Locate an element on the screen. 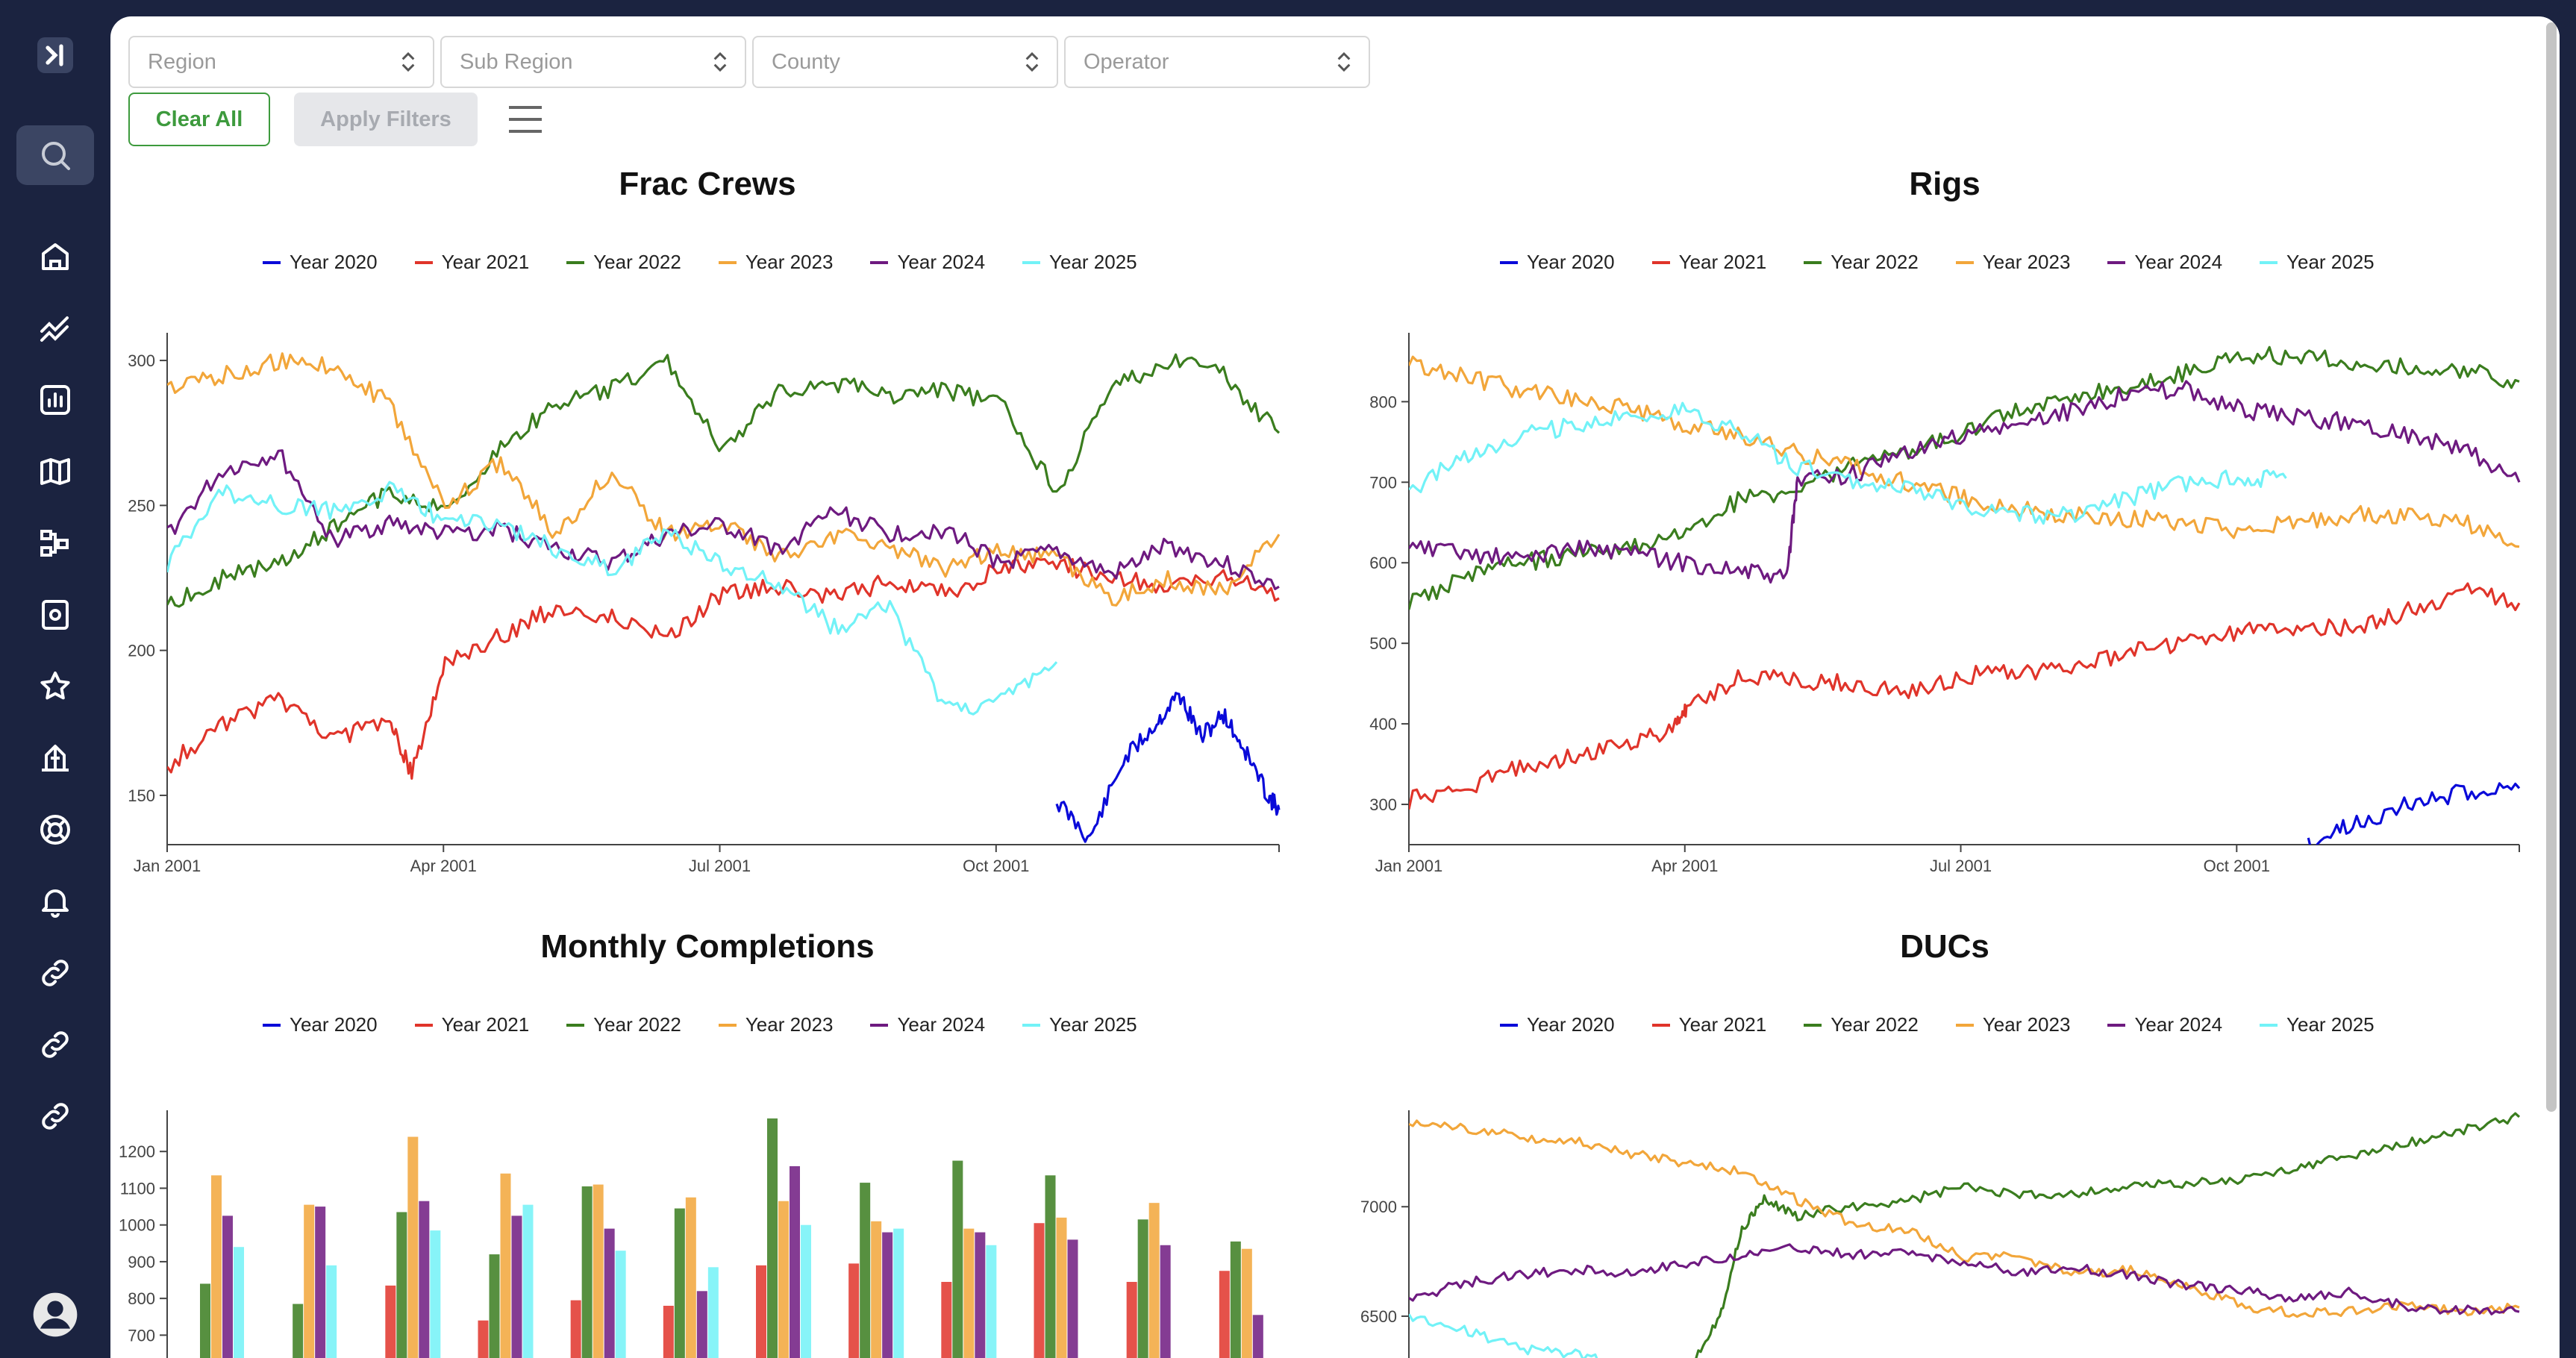  ducs-chart: 6500 7000 is located at coordinates (1954, 1220).